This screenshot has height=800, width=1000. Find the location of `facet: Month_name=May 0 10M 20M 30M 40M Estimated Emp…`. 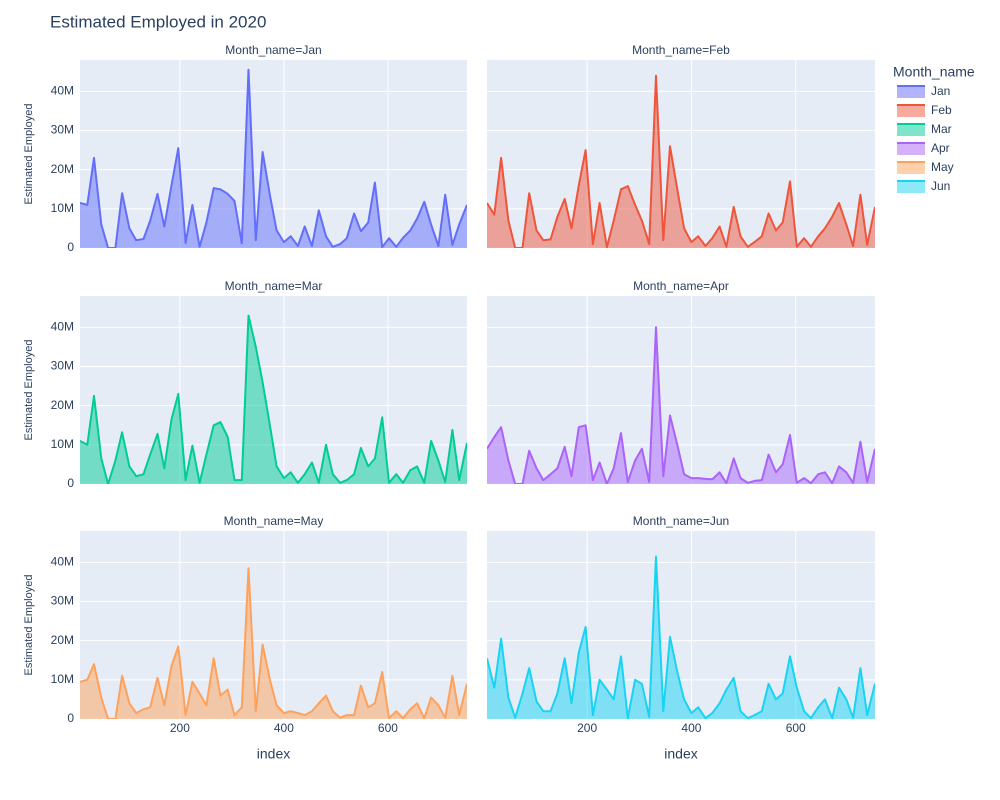

facet: Month_name=May 0 10M 20M 30M 40M Estimated Emp… is located at coordinates (245, 638).